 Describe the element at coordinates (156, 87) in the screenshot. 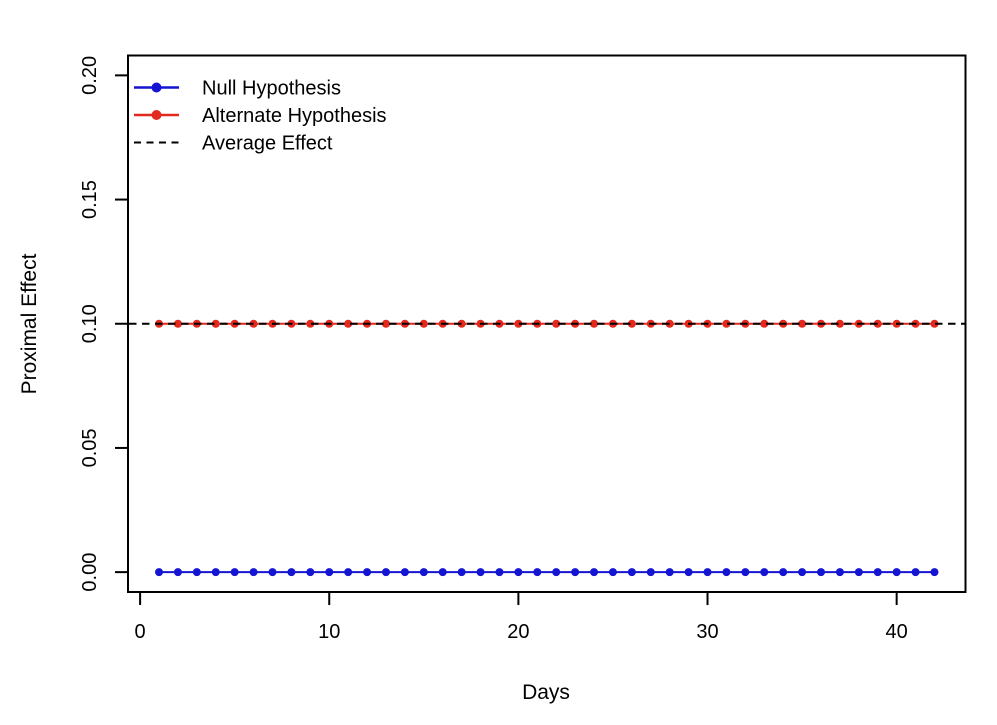

I see `null-hypothesis-marker-icon` at that location.